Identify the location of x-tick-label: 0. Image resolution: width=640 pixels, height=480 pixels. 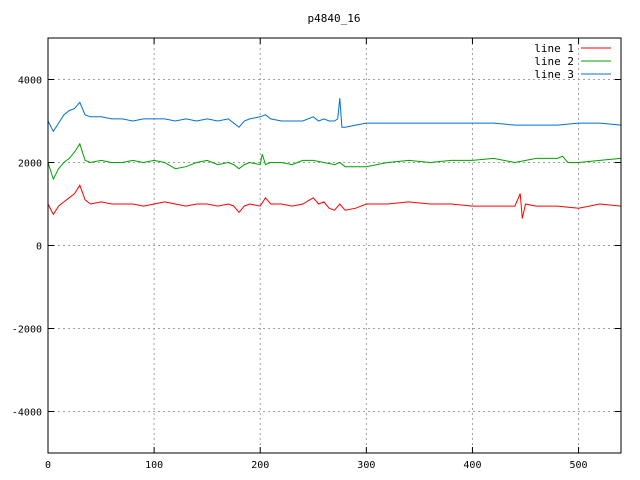
(48, 465).